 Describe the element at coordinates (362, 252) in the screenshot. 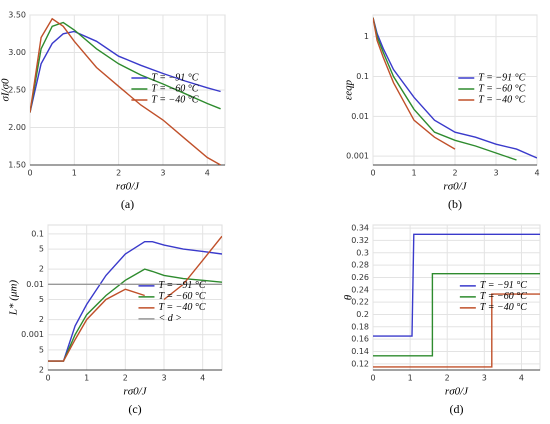

I see `y-tick-label: 0.3` at that location.